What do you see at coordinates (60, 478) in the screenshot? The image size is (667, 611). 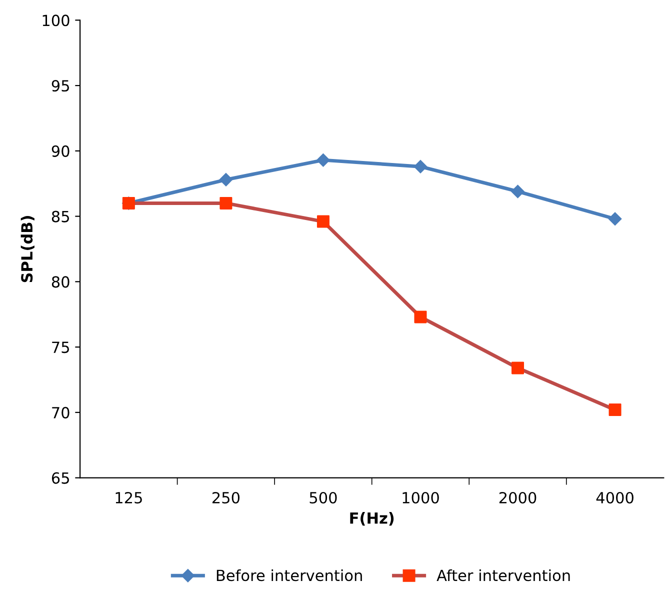 I see `y-tick-label: 65` at bounding box center [60, 478].